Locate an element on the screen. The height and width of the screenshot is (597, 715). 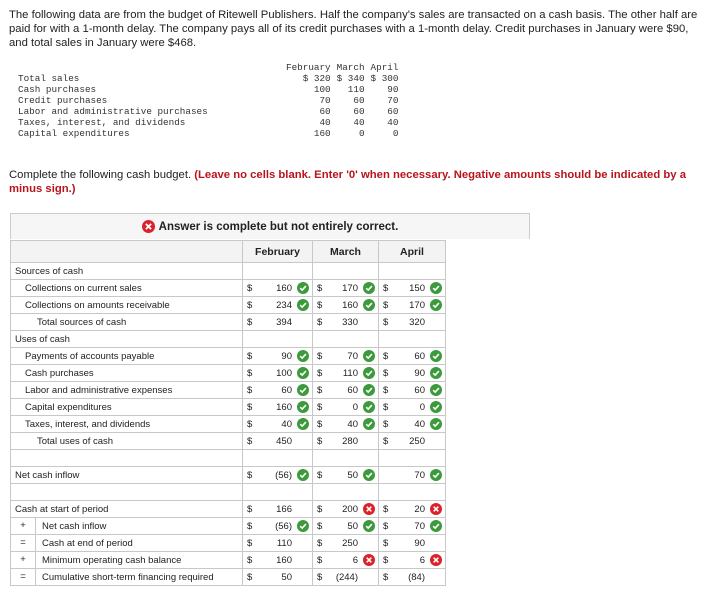
budget-row: Taxes, interest, and dividends $40 $40 $40 is located at coordinates (228, 424).